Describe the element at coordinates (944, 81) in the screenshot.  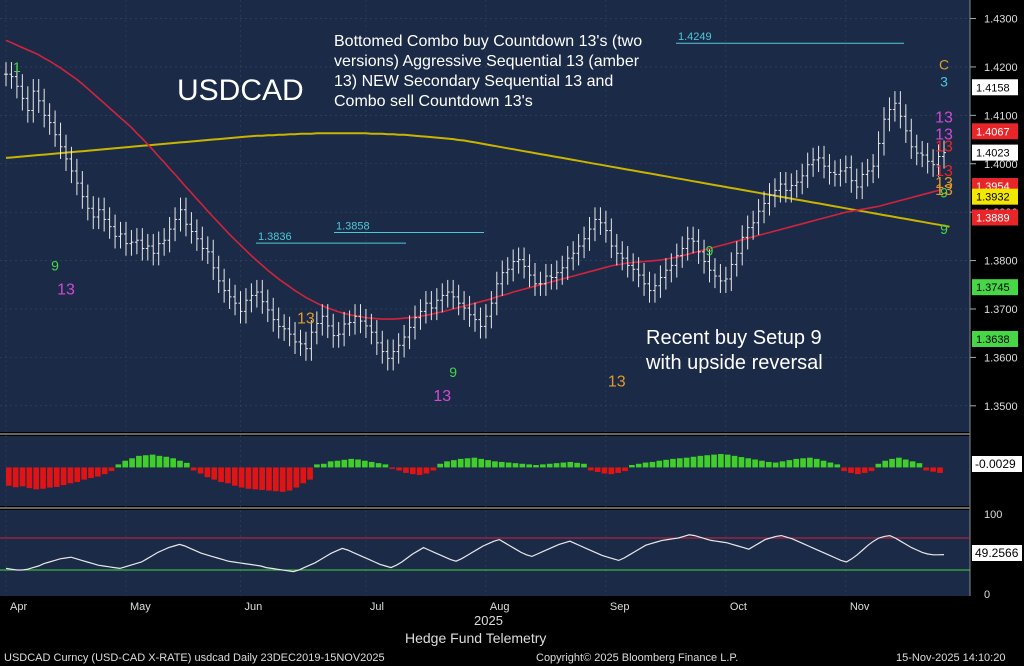
I see `td-count-label: 3` at that location.